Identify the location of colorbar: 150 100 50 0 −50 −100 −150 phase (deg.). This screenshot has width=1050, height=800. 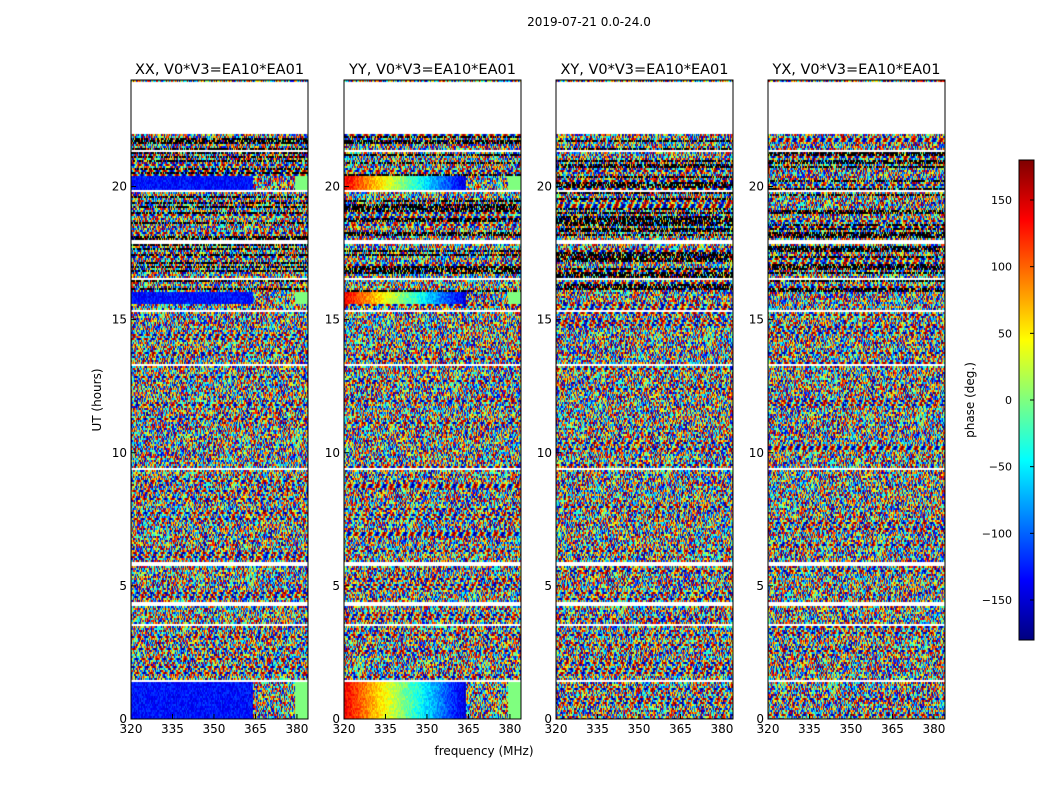
(999, 400).